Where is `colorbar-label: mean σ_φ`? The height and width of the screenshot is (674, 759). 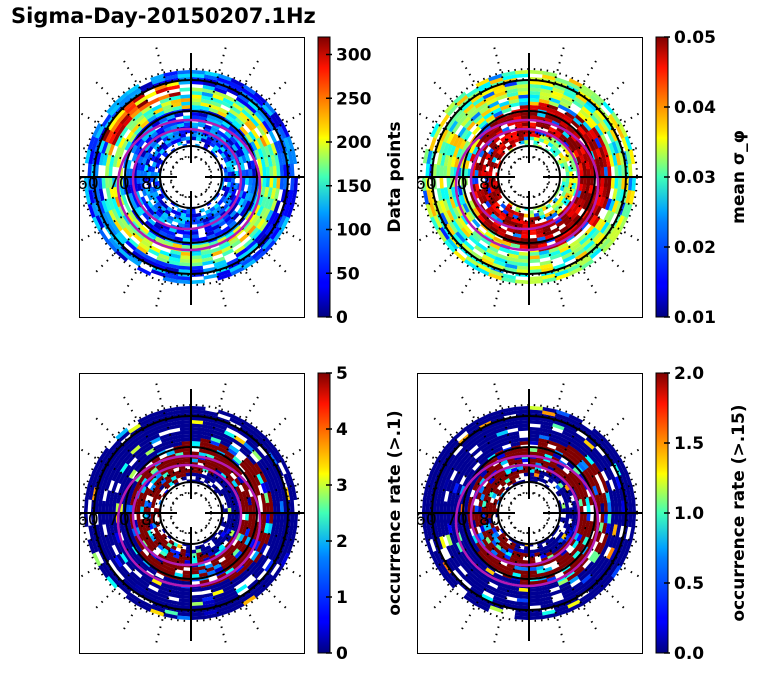 colorbar-label: mean σ_φ is located at coordinates (739, 177).